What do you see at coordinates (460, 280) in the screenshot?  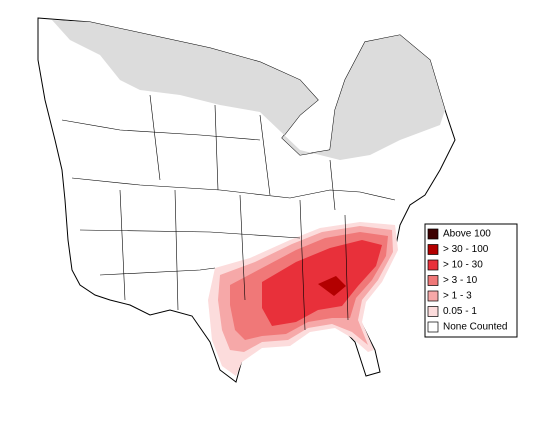 I see `legend-label: > 3 - 10` at bounding box center [460, 280].